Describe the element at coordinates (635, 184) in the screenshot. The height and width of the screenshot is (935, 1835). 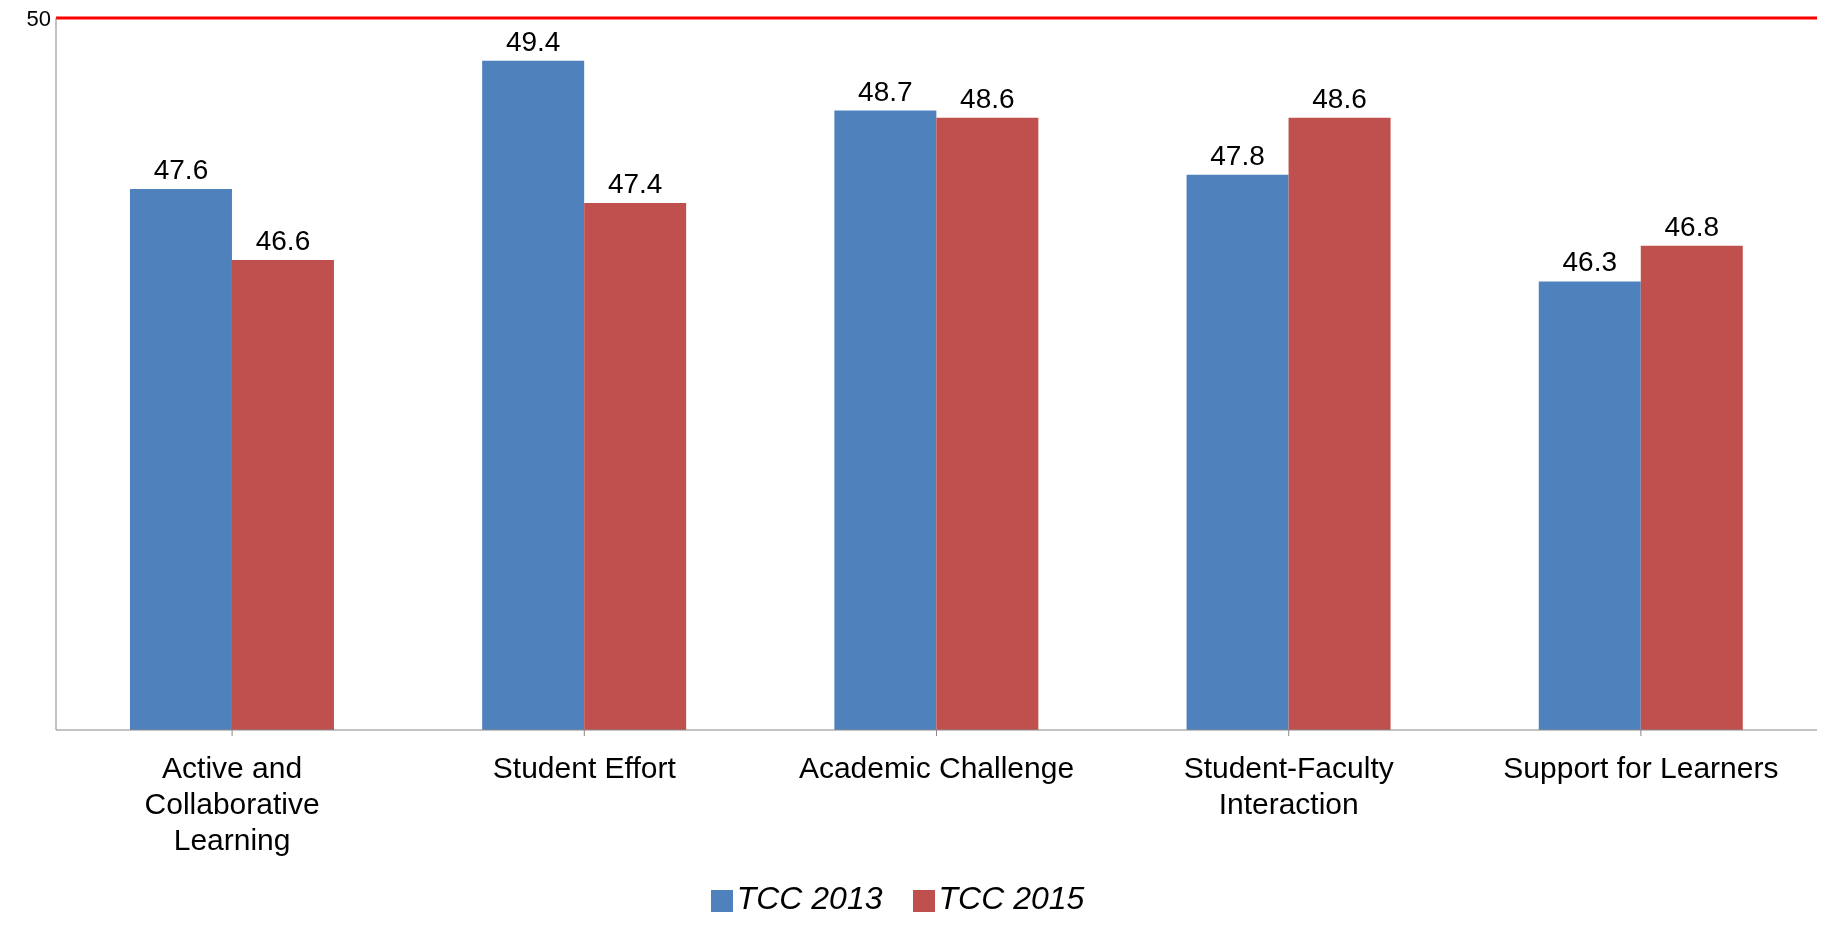
I see `data-label: 47.4` at that location.